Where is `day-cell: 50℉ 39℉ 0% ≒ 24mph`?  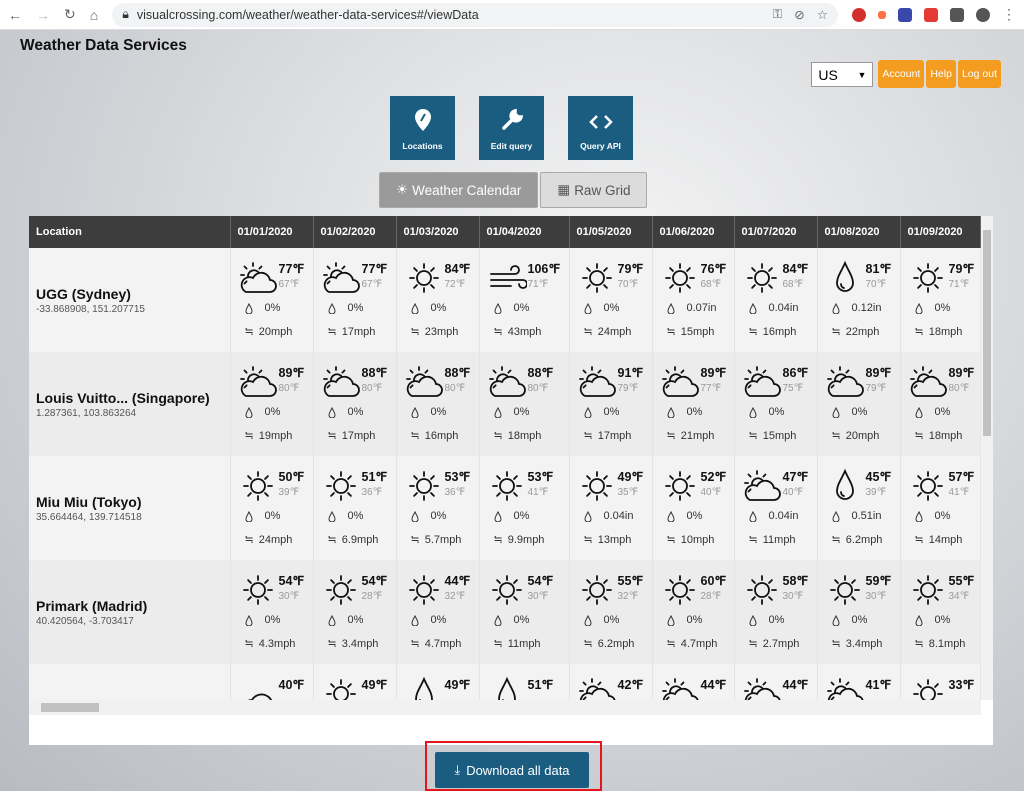
day-cell: 50℉ 39℉ 0% ≒ 24mph is located at coordinates (272, 508).